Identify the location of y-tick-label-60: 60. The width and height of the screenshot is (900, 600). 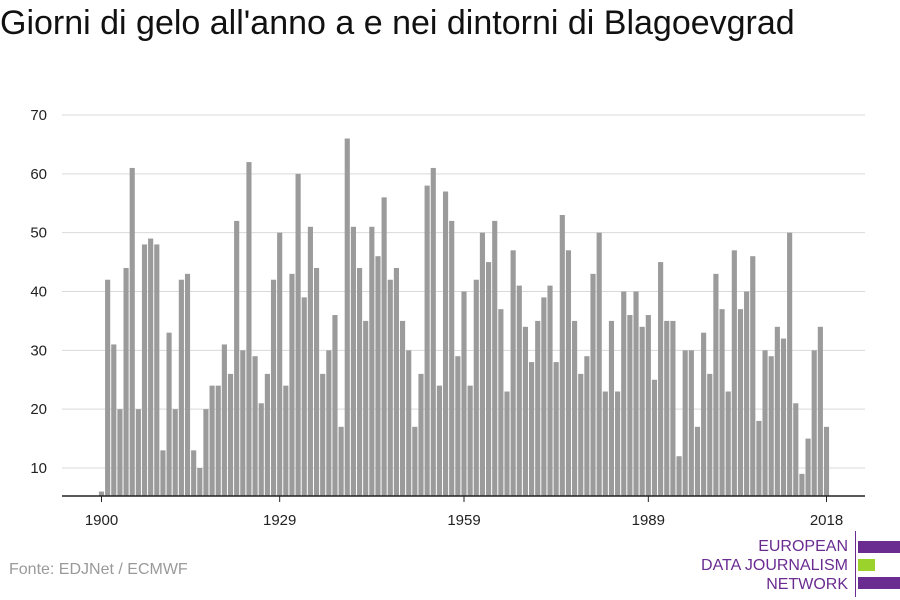
(38, 174).